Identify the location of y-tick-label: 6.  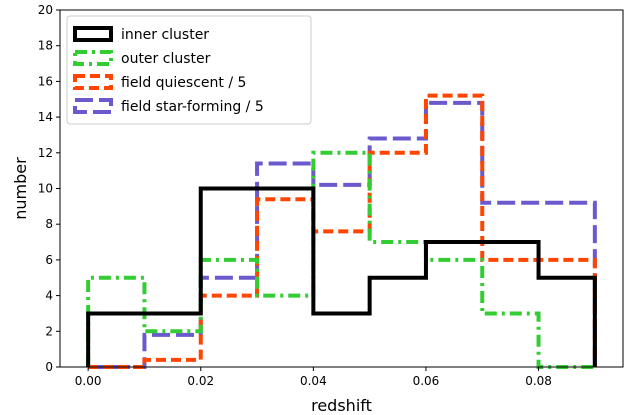
(49, 260).